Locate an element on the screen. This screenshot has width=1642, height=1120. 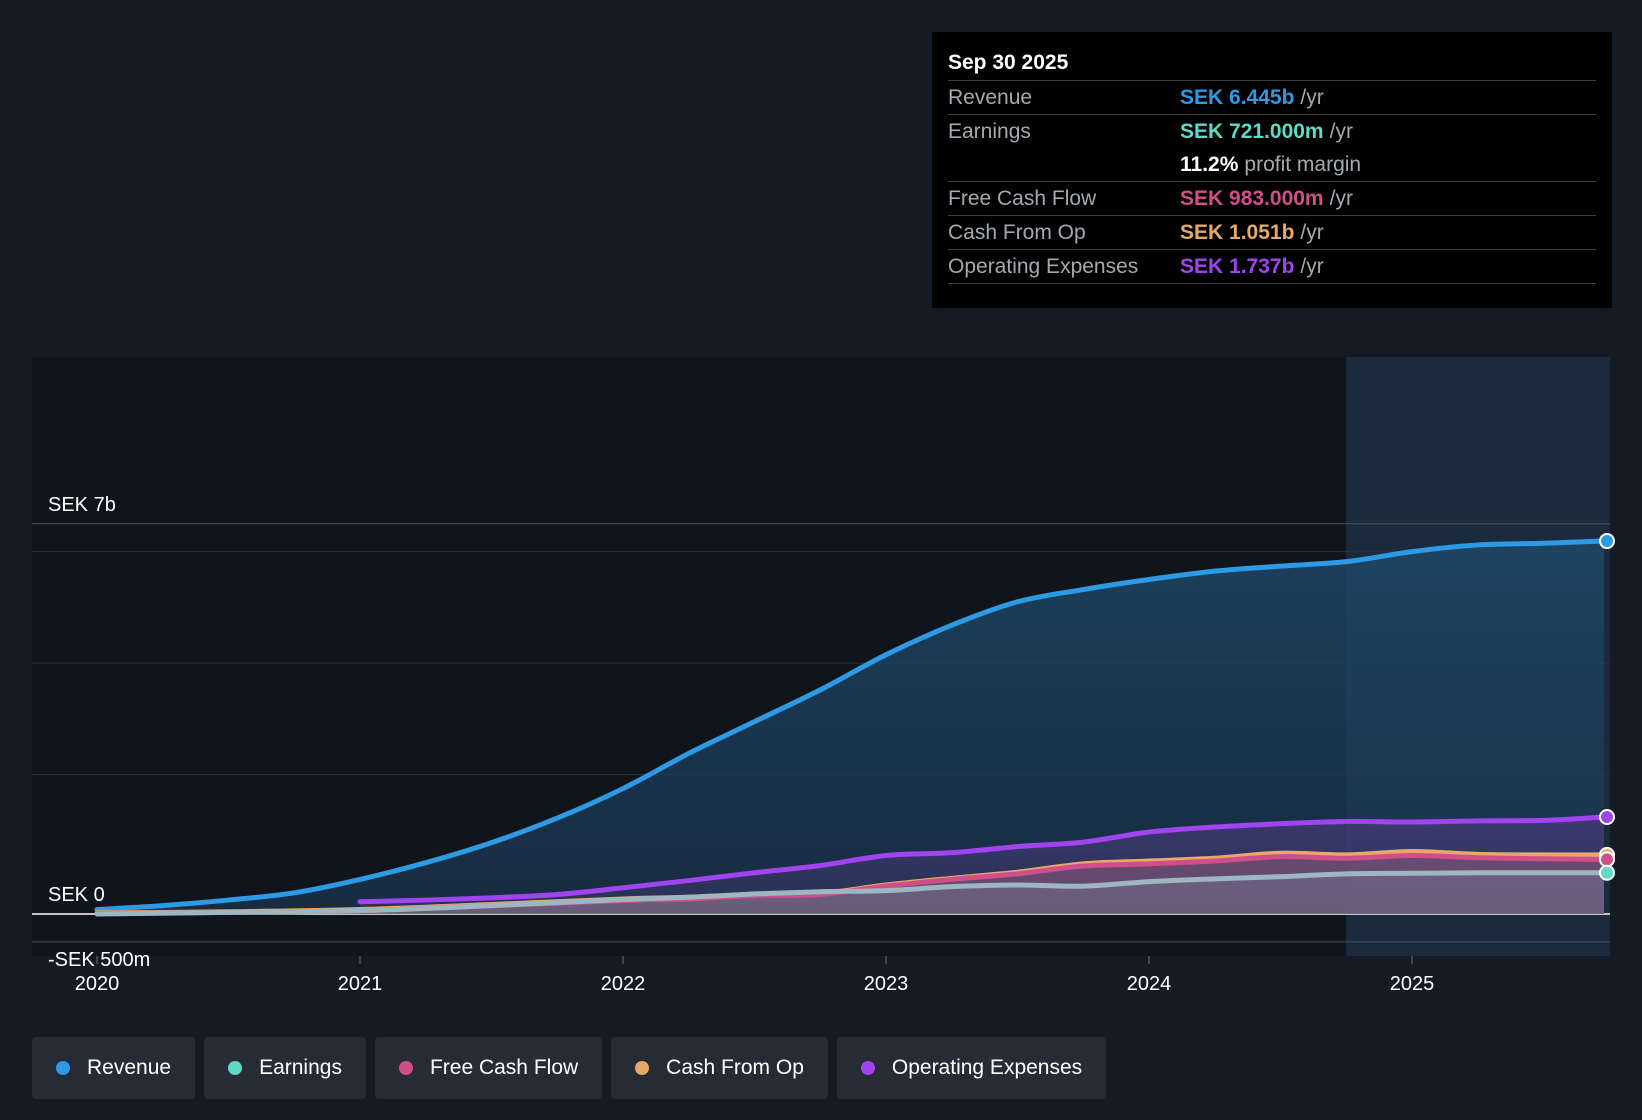
end-marker-revenue is located at coordinates (1606, 541).